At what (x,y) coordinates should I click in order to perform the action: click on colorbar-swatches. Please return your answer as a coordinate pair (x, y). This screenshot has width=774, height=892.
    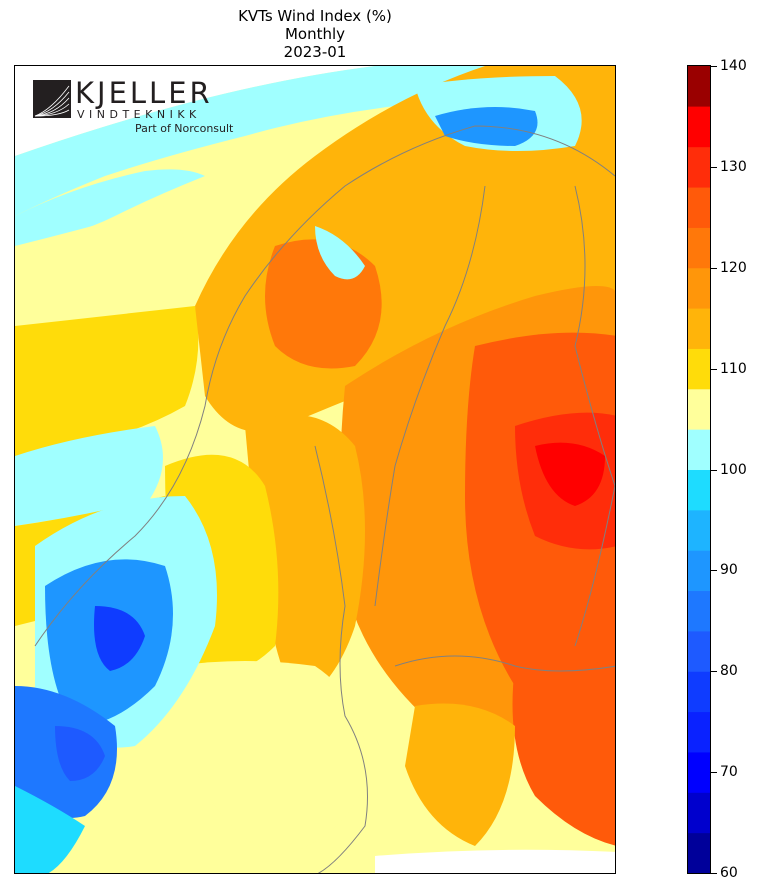
    Looking at the image, I should click on (699, 469).